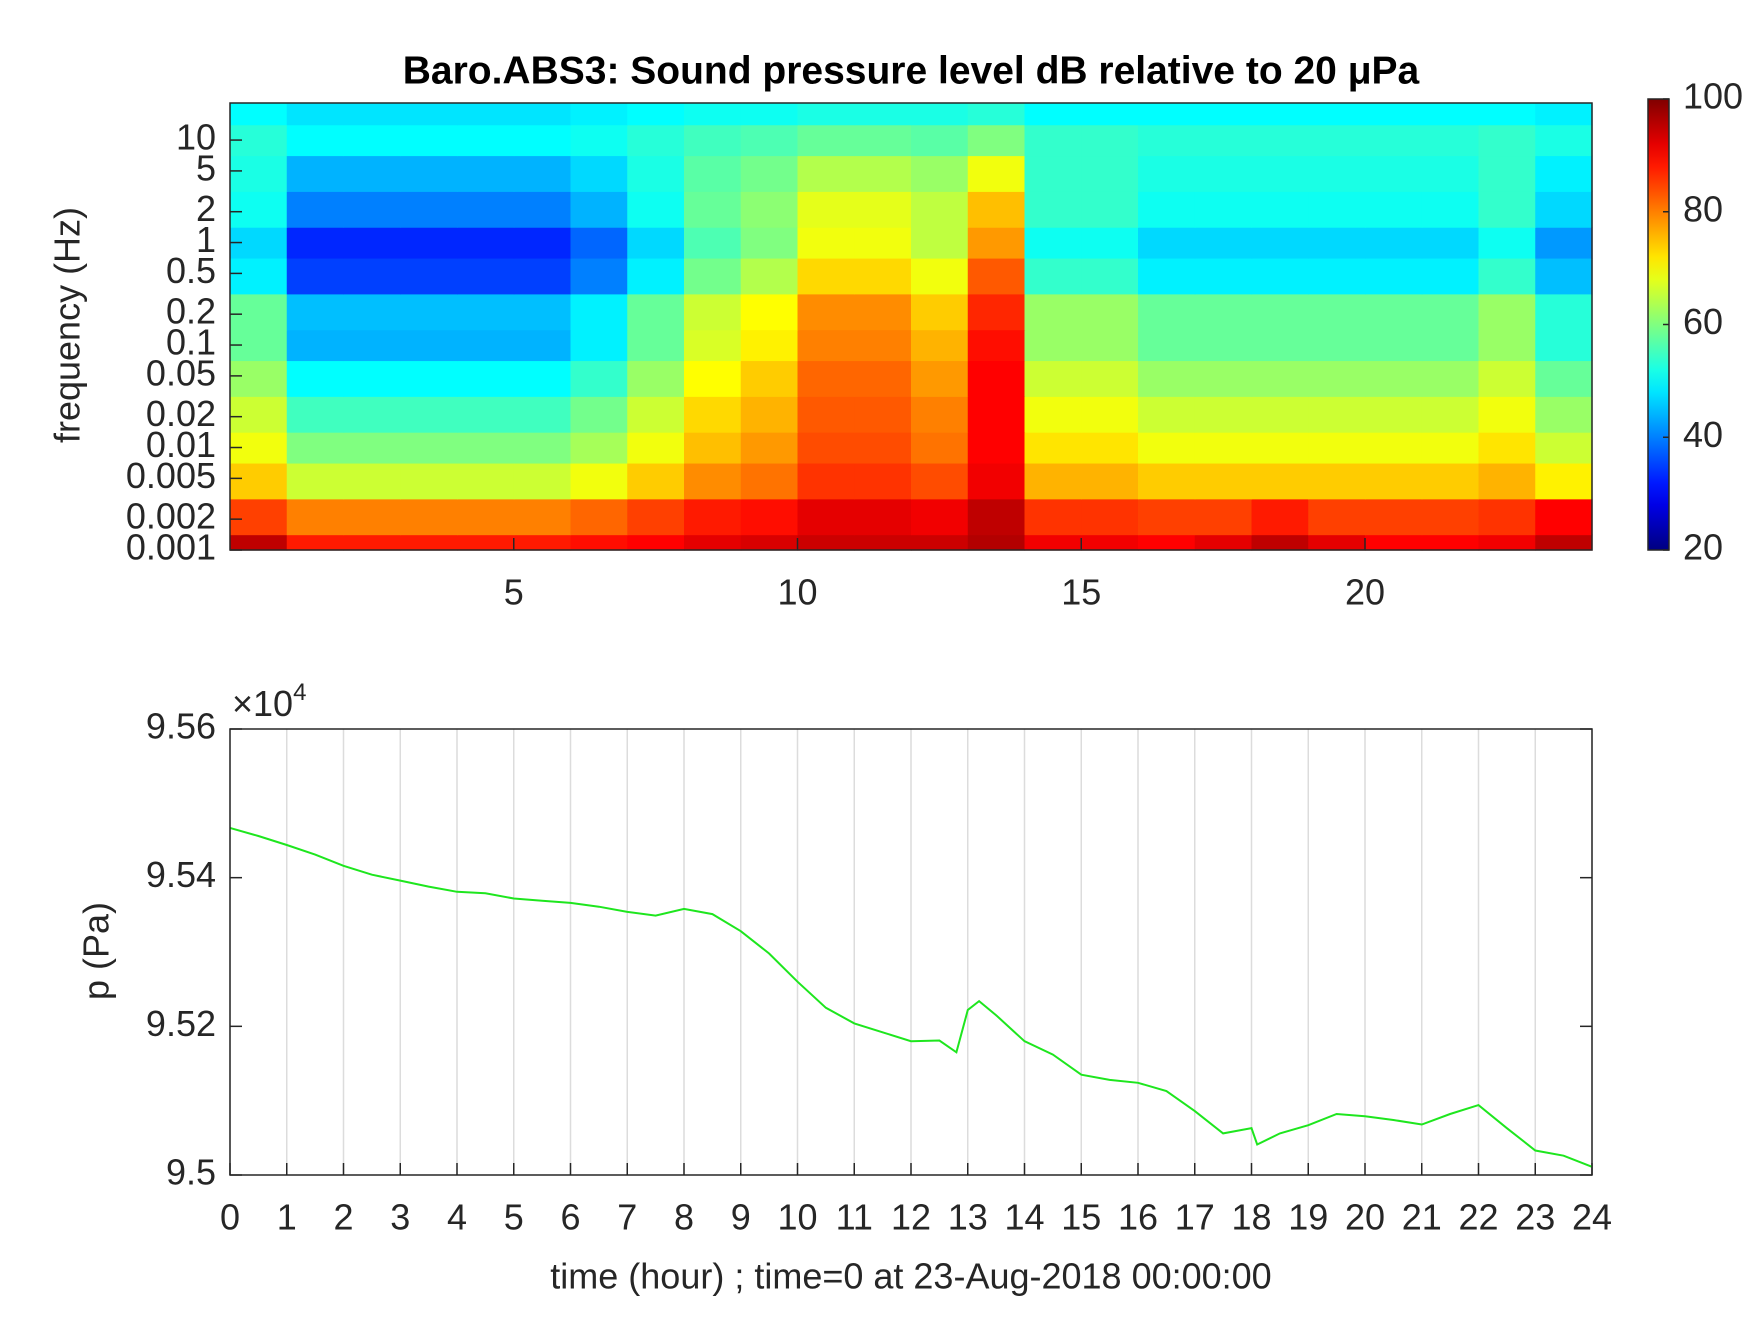 This screenshot has width=1750, height=1318. I want to click on y-tick-label: 0.01, so click(181, 444).